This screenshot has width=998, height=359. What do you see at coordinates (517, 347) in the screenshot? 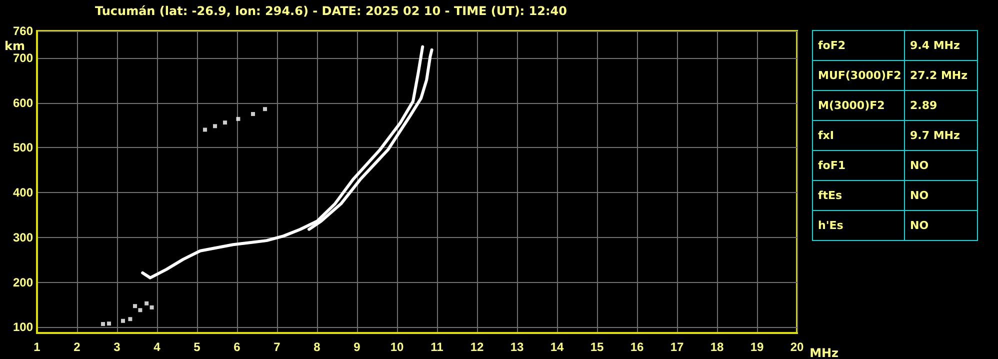
I see `x-tick-label: 13` at bounding box center [517, 347].